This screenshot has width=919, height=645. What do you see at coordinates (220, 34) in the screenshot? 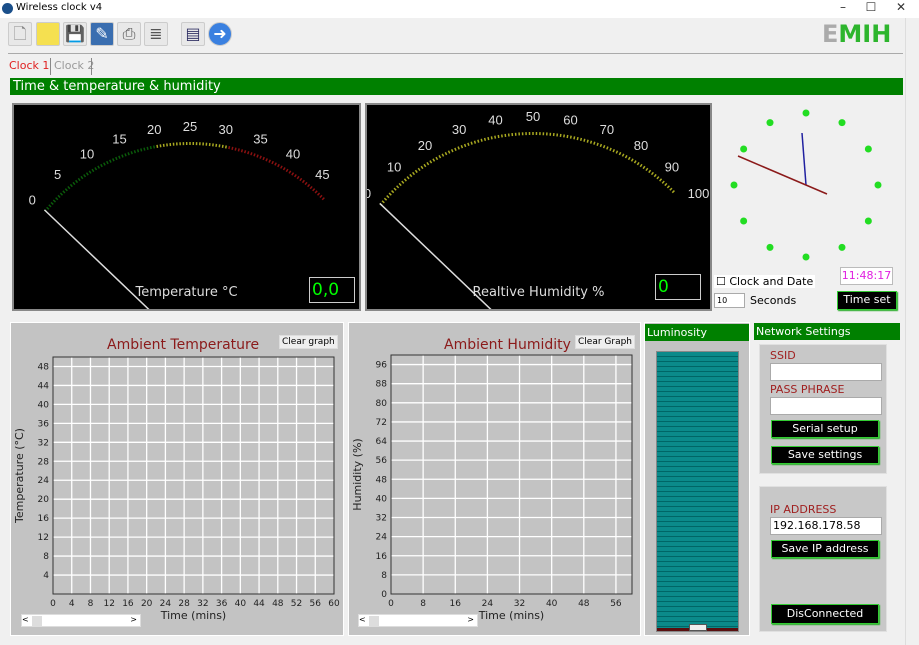
I see `forward-arrow-icon: ➜` at bounding box center [220, 34].